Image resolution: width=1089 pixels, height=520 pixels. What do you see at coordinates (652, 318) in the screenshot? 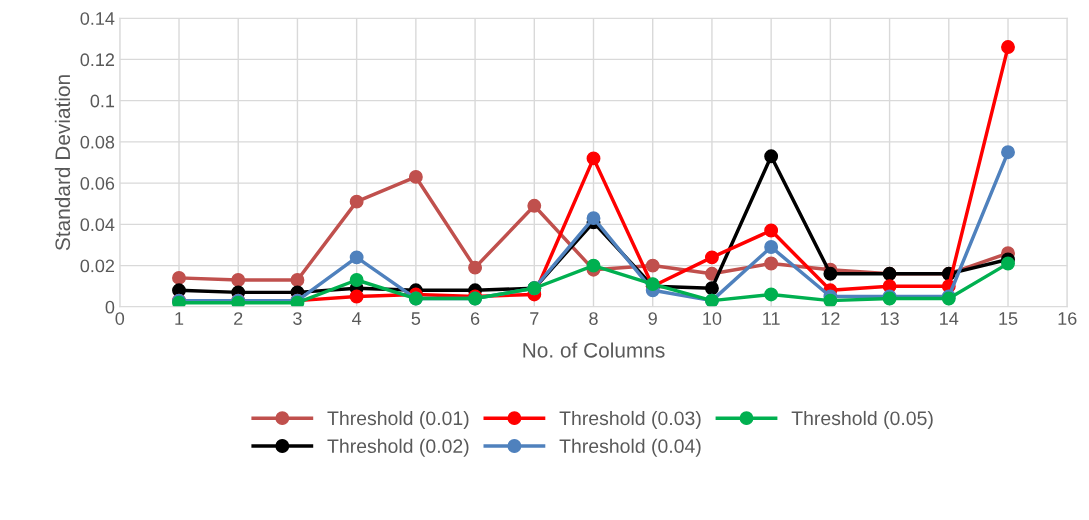
I see `x-tick-label: 9` at bounding box center [652, 318].